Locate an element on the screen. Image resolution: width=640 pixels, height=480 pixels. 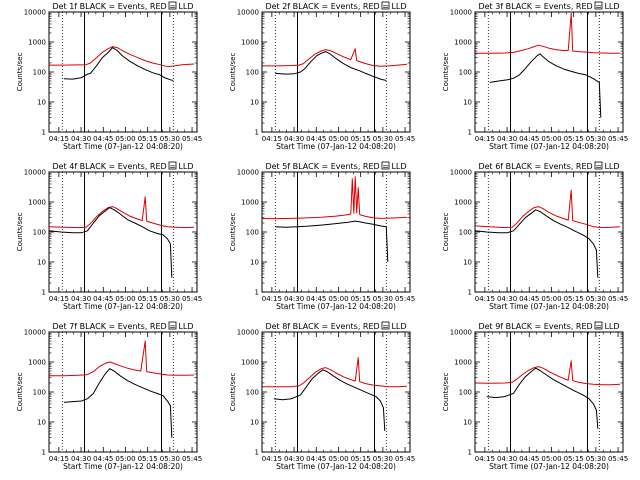
chart-title: Det 9f BLACK = Events, RED = LLD is located at coordinates (548, 326).